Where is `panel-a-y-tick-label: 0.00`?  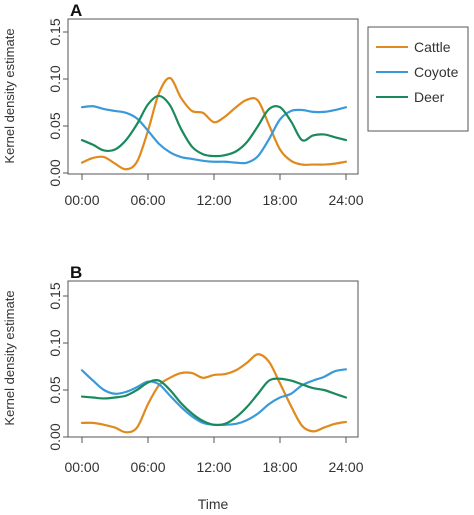 panel-a-y-tick-label: 0.00 is located at coordinates (55, 172).